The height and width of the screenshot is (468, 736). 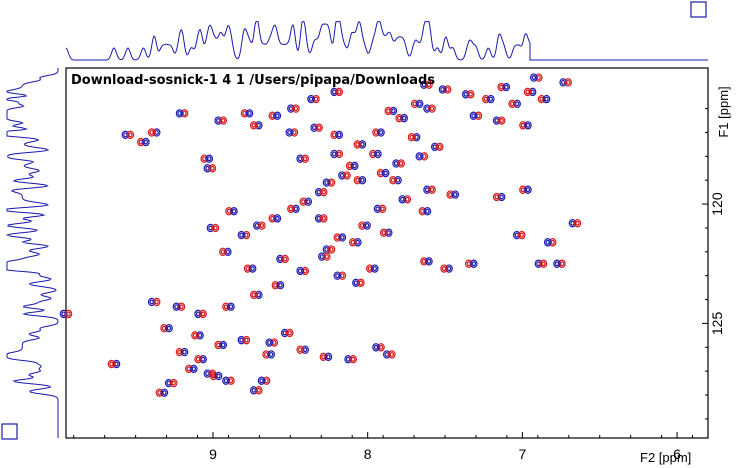 What do you see at coordinates (9, 431) in the screenshot?
I see `bottom-left-toggle-box` at bounding box center [9, 431].